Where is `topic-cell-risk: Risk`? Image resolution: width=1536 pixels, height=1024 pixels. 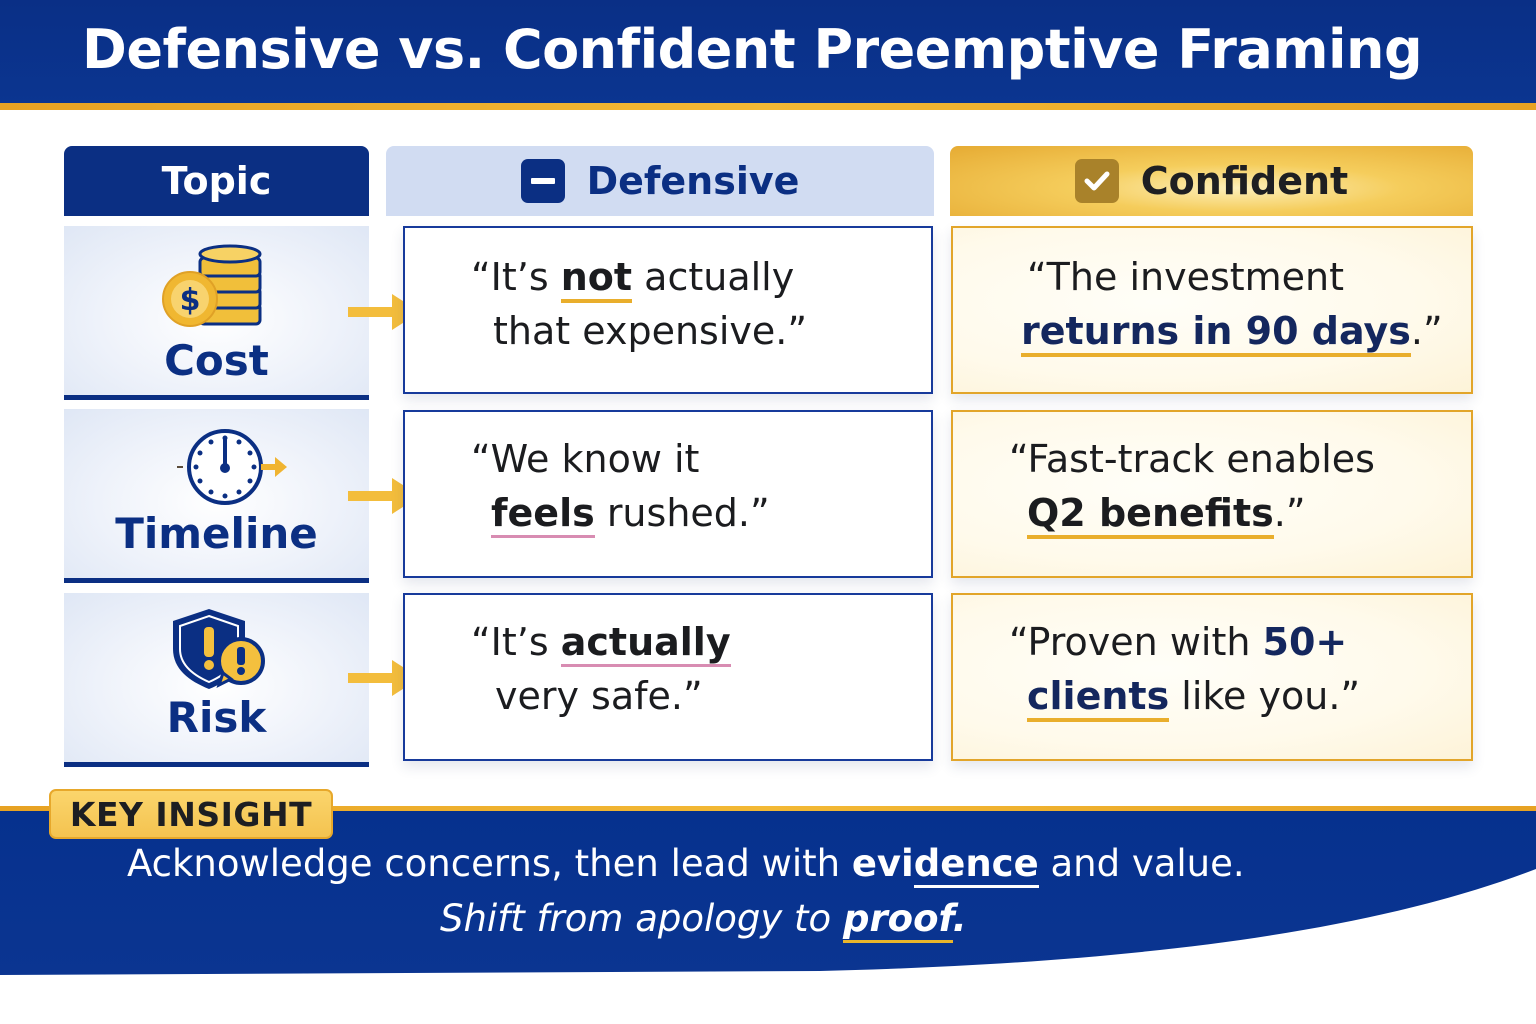 topic-cell-risk: Risk is located at coordinates (216, 680).